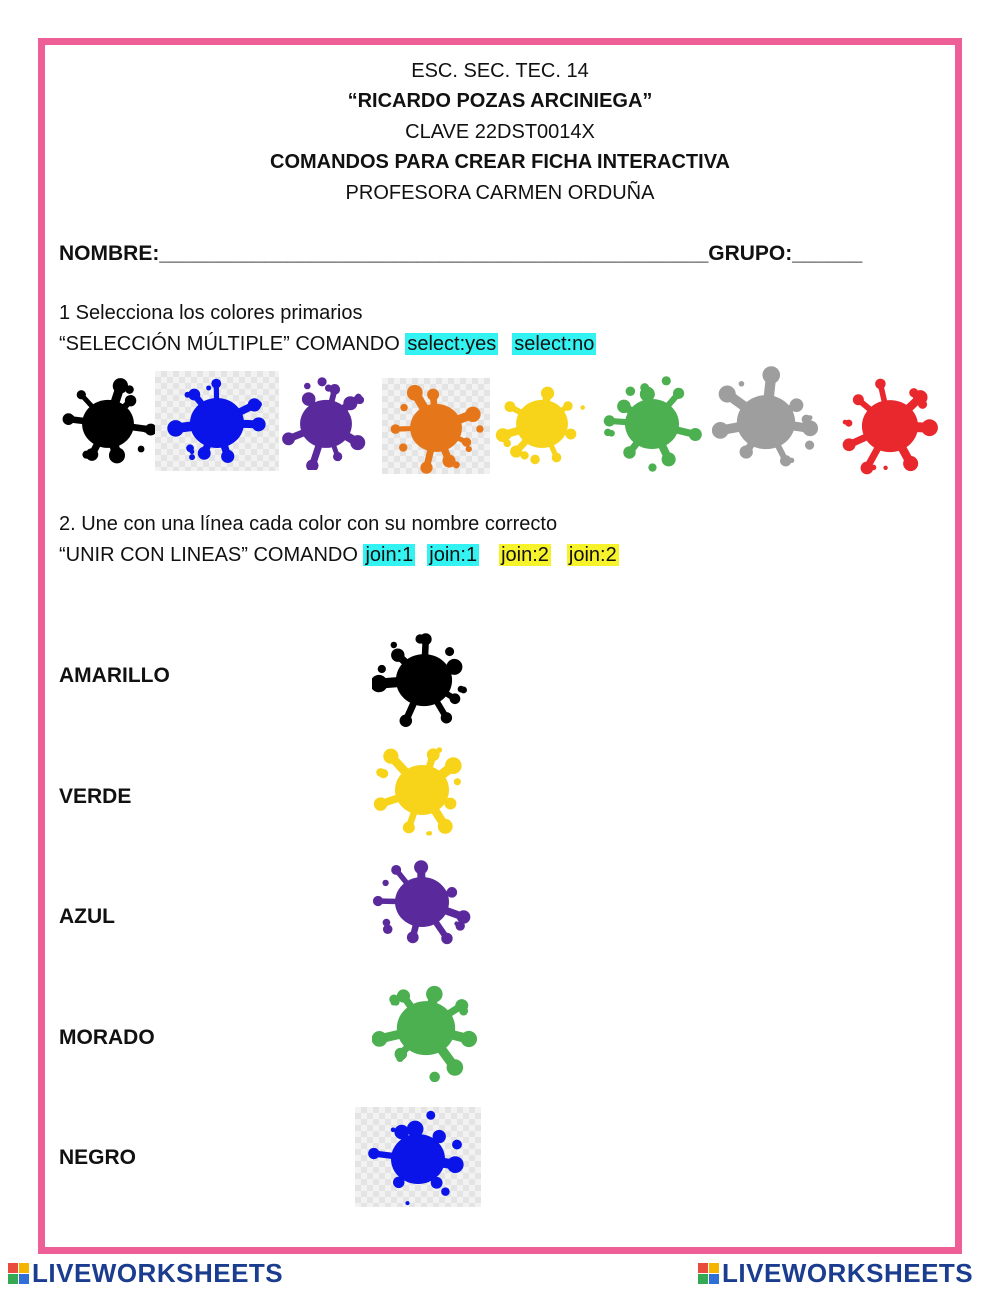  What do you see at coordinates (500, 101) in the screenshot?
I see `school-name: “RICARDO POZAS ARCINIEGA”` at bounding box center [500, 101].